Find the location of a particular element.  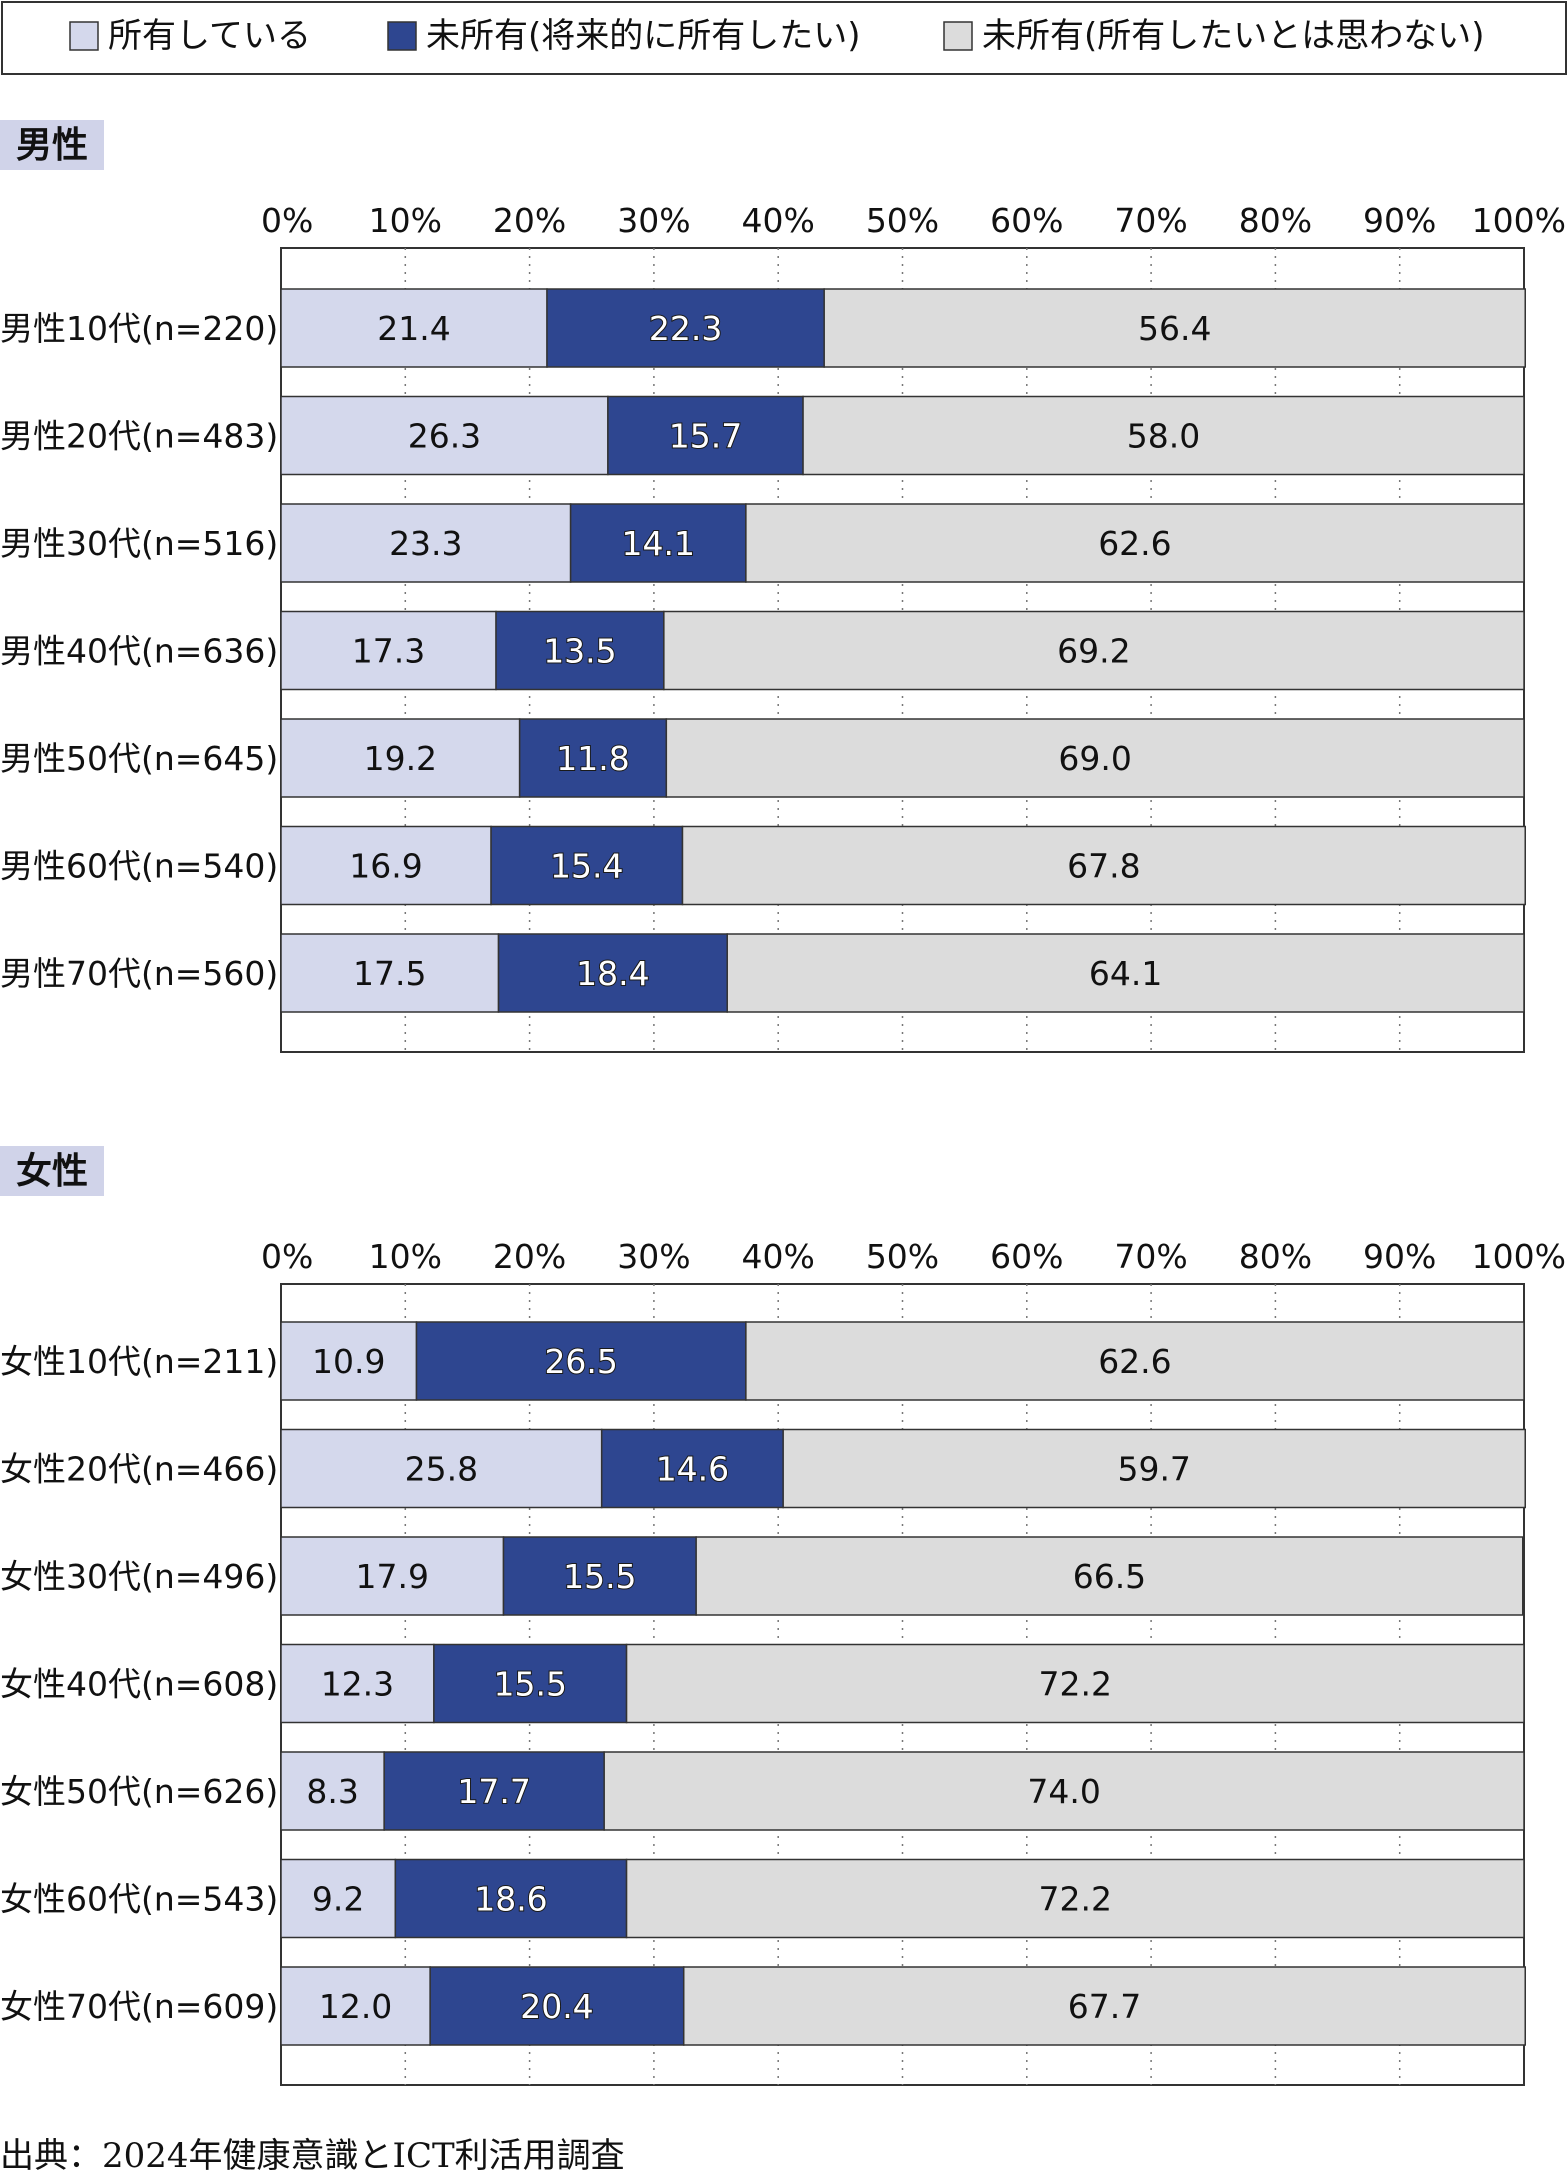

category-label: 女性40代(n=608) is located at coordinates (139, 1684).